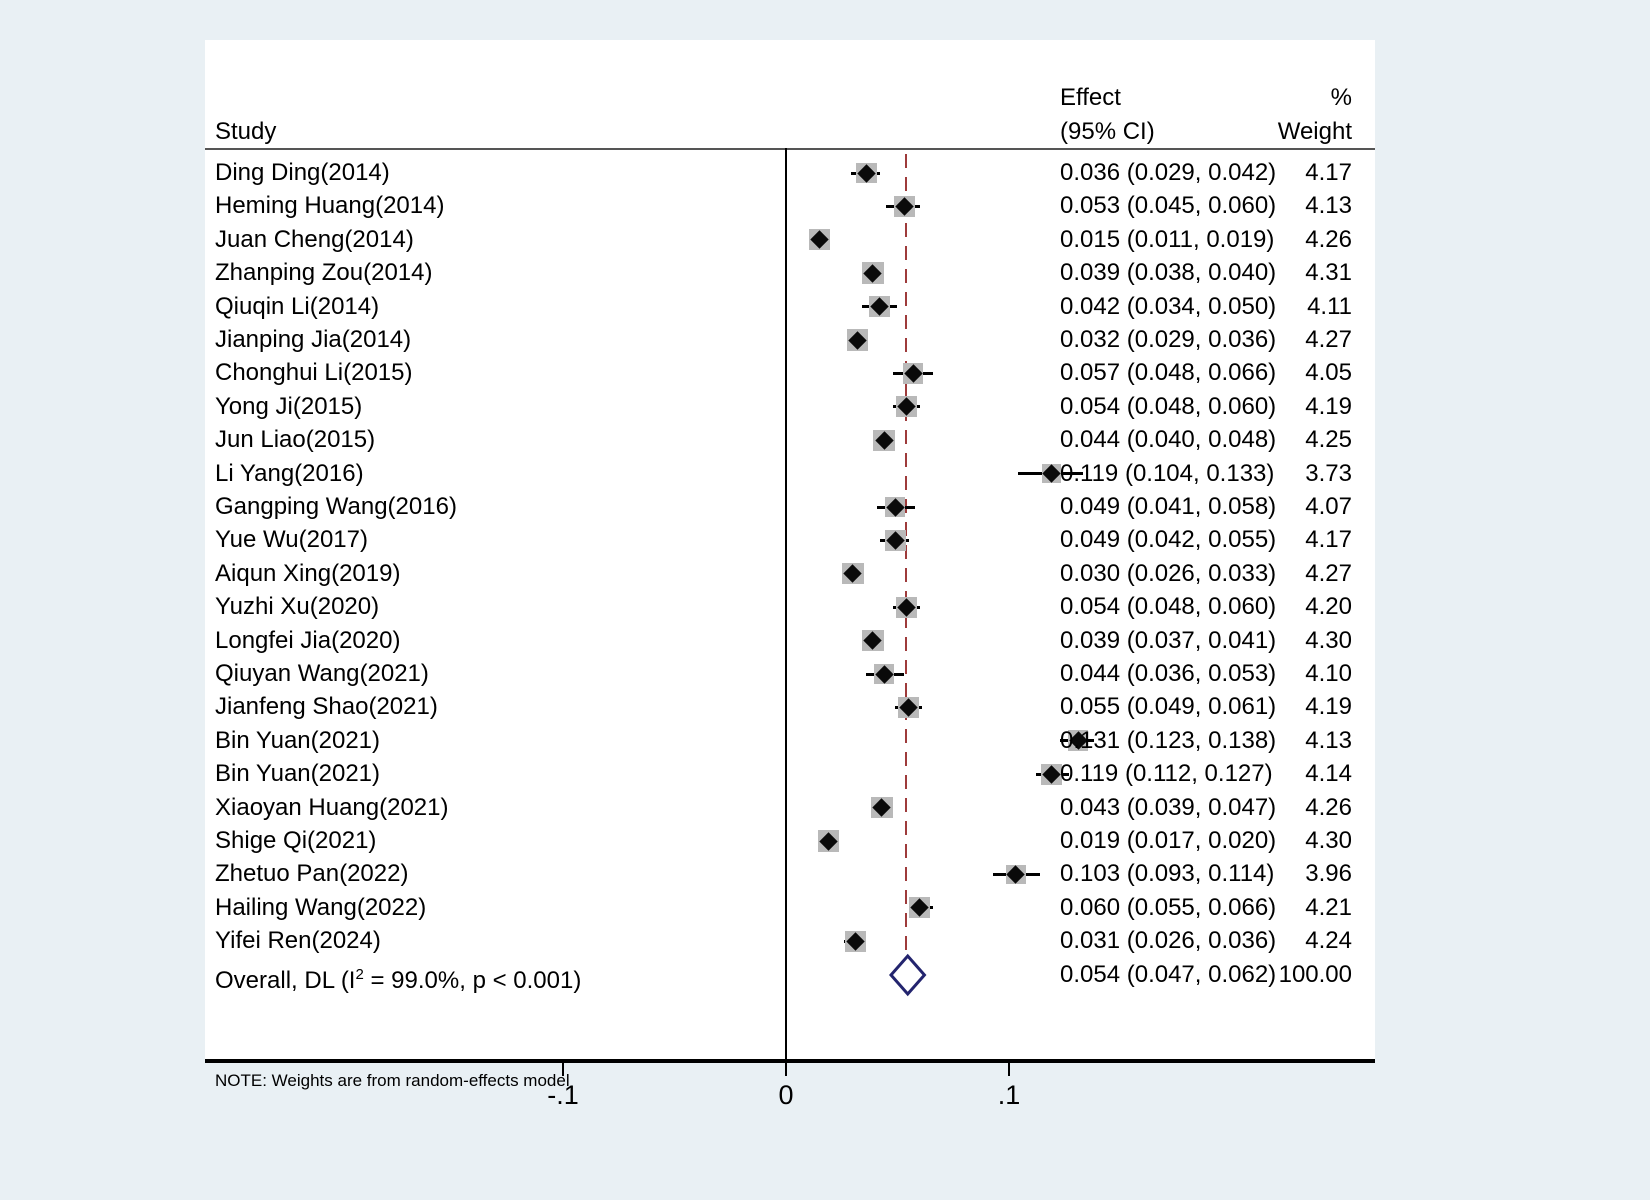 This screenshot has width=1650, height=1200. Describe the element at coordinates (398, 979) in the screenshot. I see `overall-label: Overall, DL (I2 = 99.0%, p < 0.001)` at that location.